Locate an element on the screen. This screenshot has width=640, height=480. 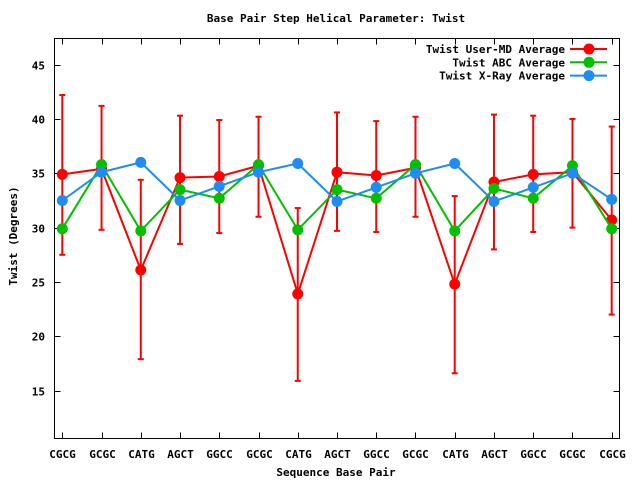
y-tick-label: 15 is located at coordinates (38, 392).